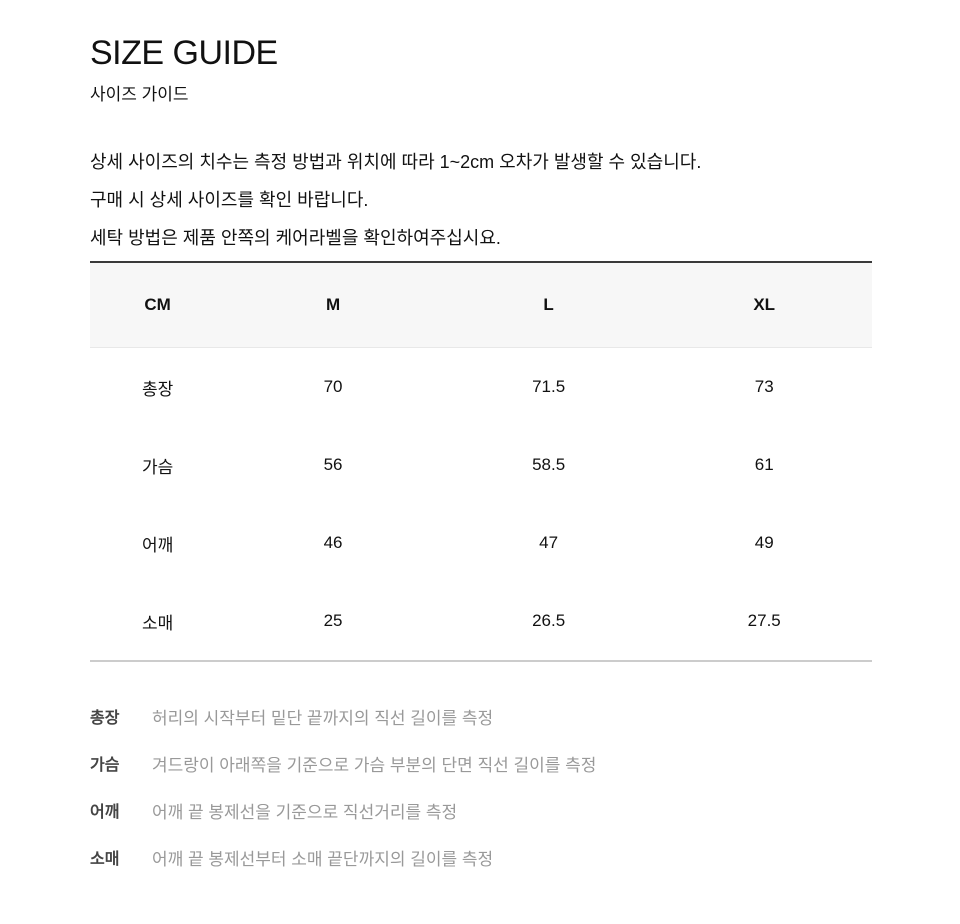 This screenshot has height=924, width=960. I want to click on page-title: SIZE GUIDE, so click(184, 53).